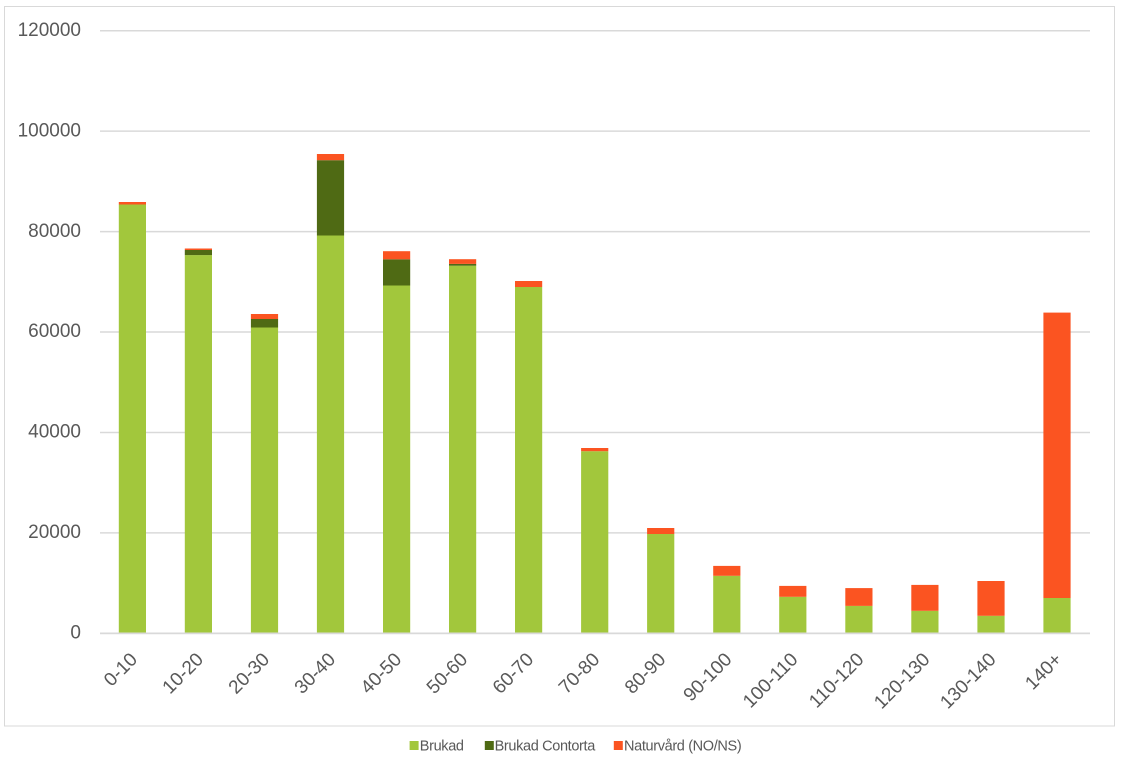  Describe the element at coordinates (54, 432) in the screenshot. I see `svg-text: 40000` at that location.